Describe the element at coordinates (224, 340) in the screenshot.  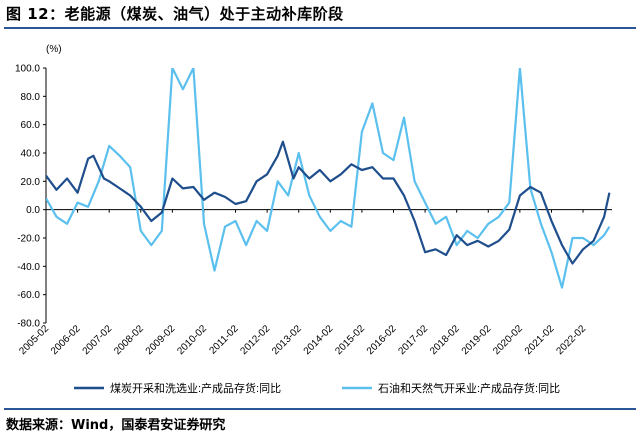
I see `x-tick-label: 2011-02` at that location.